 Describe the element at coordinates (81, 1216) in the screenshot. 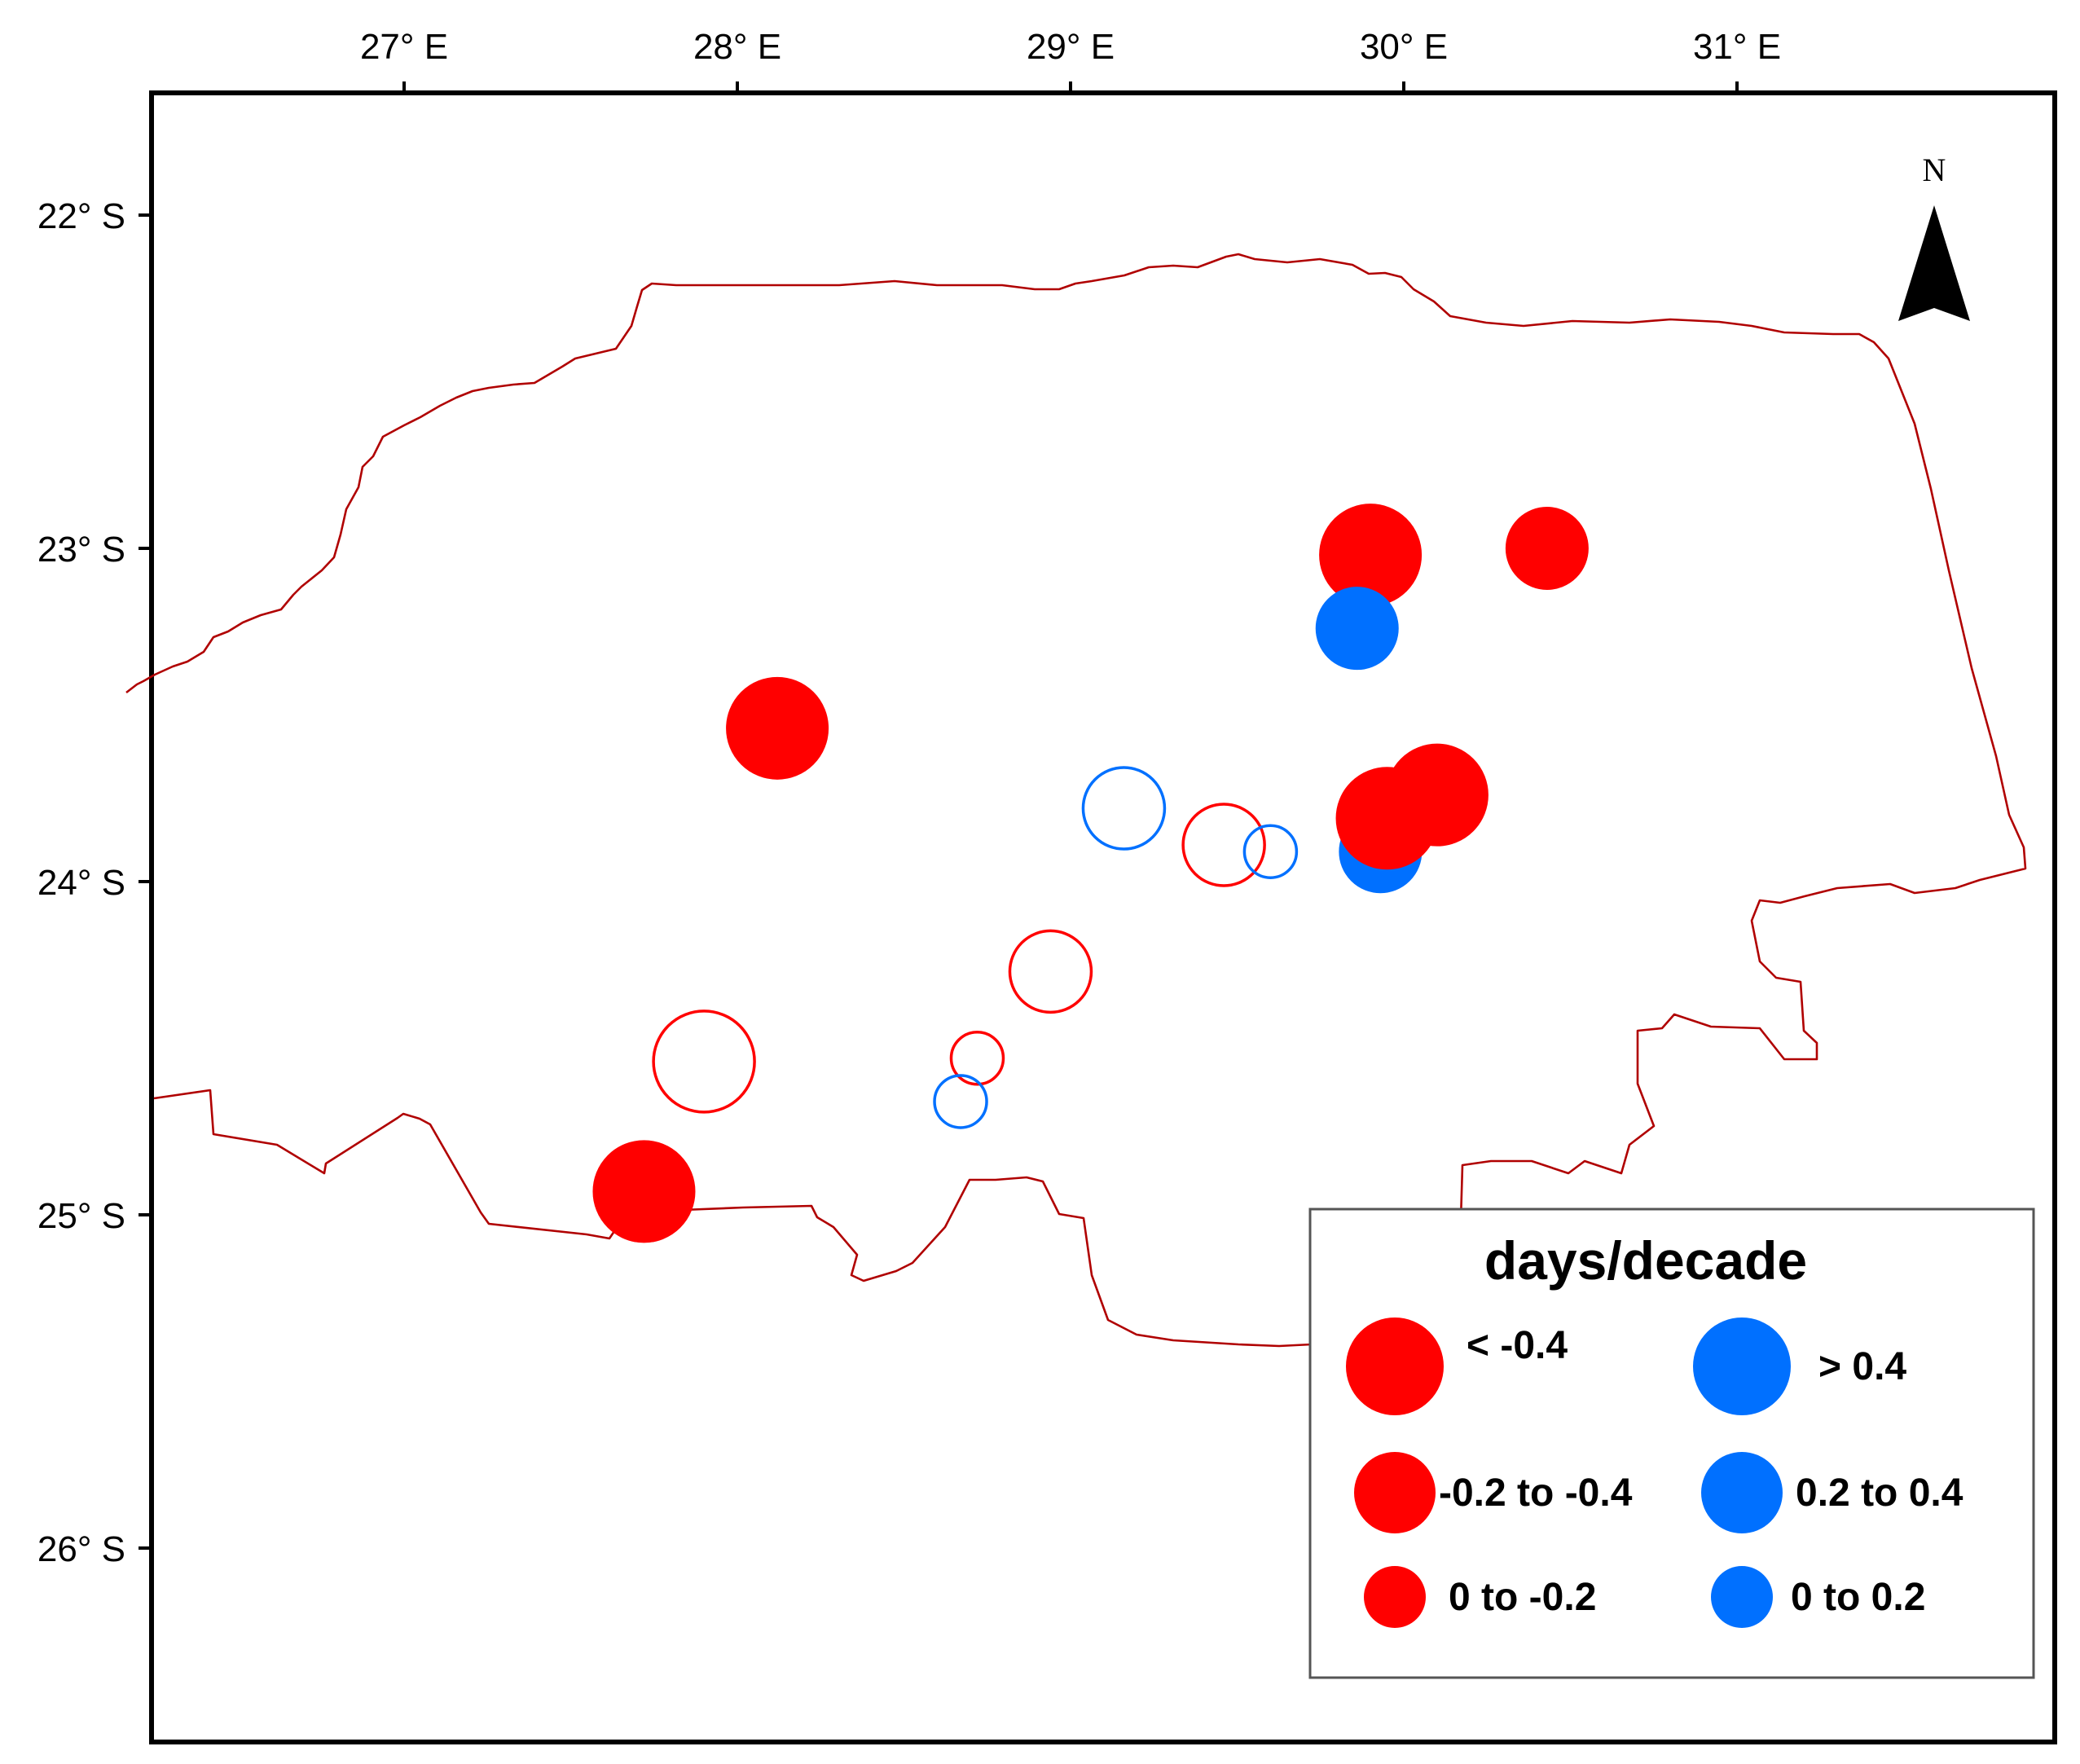

I see `lat-tick-label: 25° S` at that location.